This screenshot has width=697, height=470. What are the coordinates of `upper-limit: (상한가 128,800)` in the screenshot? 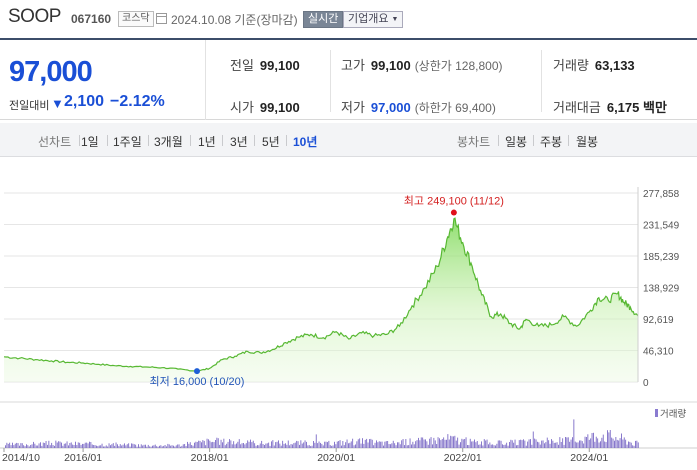 It's located at (458, 66).